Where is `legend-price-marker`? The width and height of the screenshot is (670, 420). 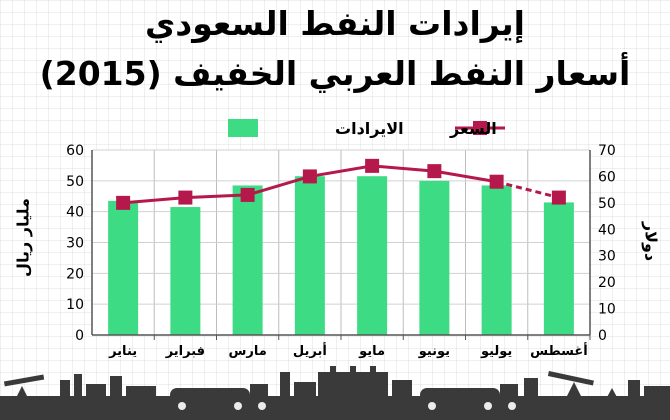 legend-price-marker is located at coordinates (480, 128).